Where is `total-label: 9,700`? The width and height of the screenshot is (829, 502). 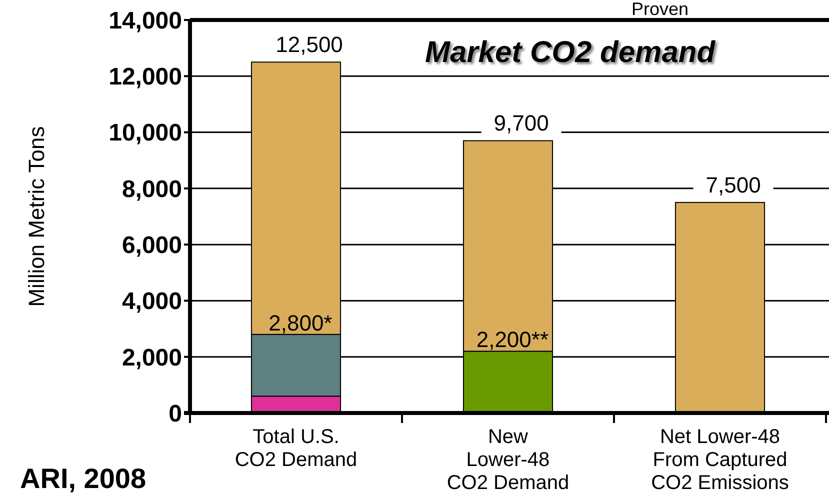 total-label: 9,700 is located at coordinates (521, 123).